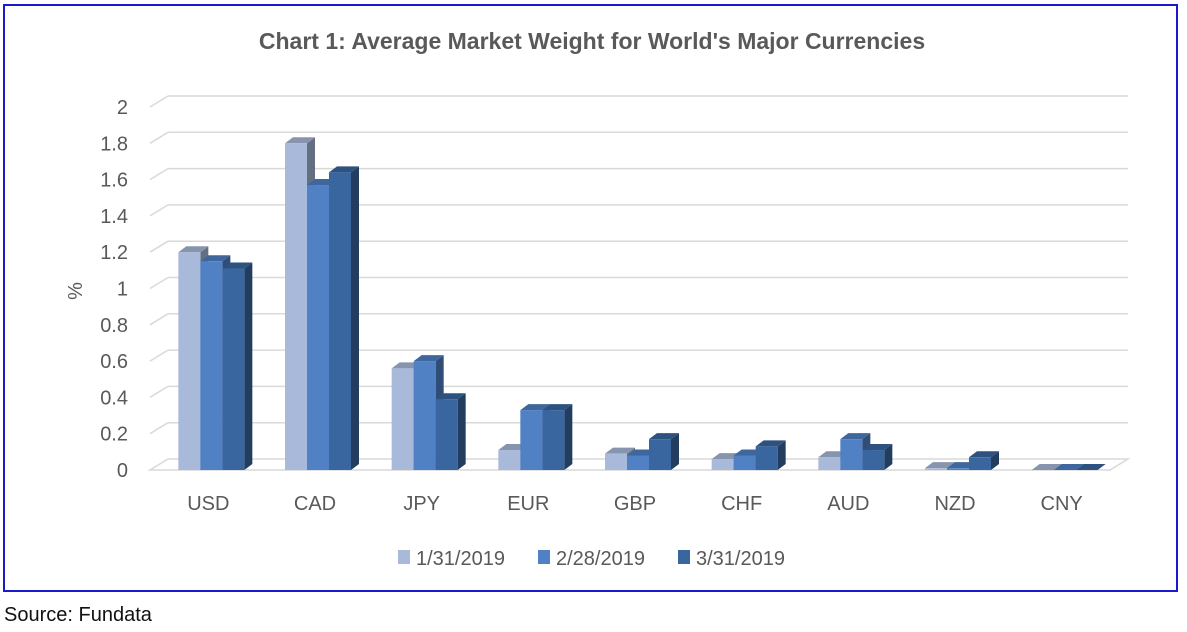  What do you see at coordinates (122, 108) in the screenshot?
I see `y-tick-label: 2` at bounding box center [122, 108].